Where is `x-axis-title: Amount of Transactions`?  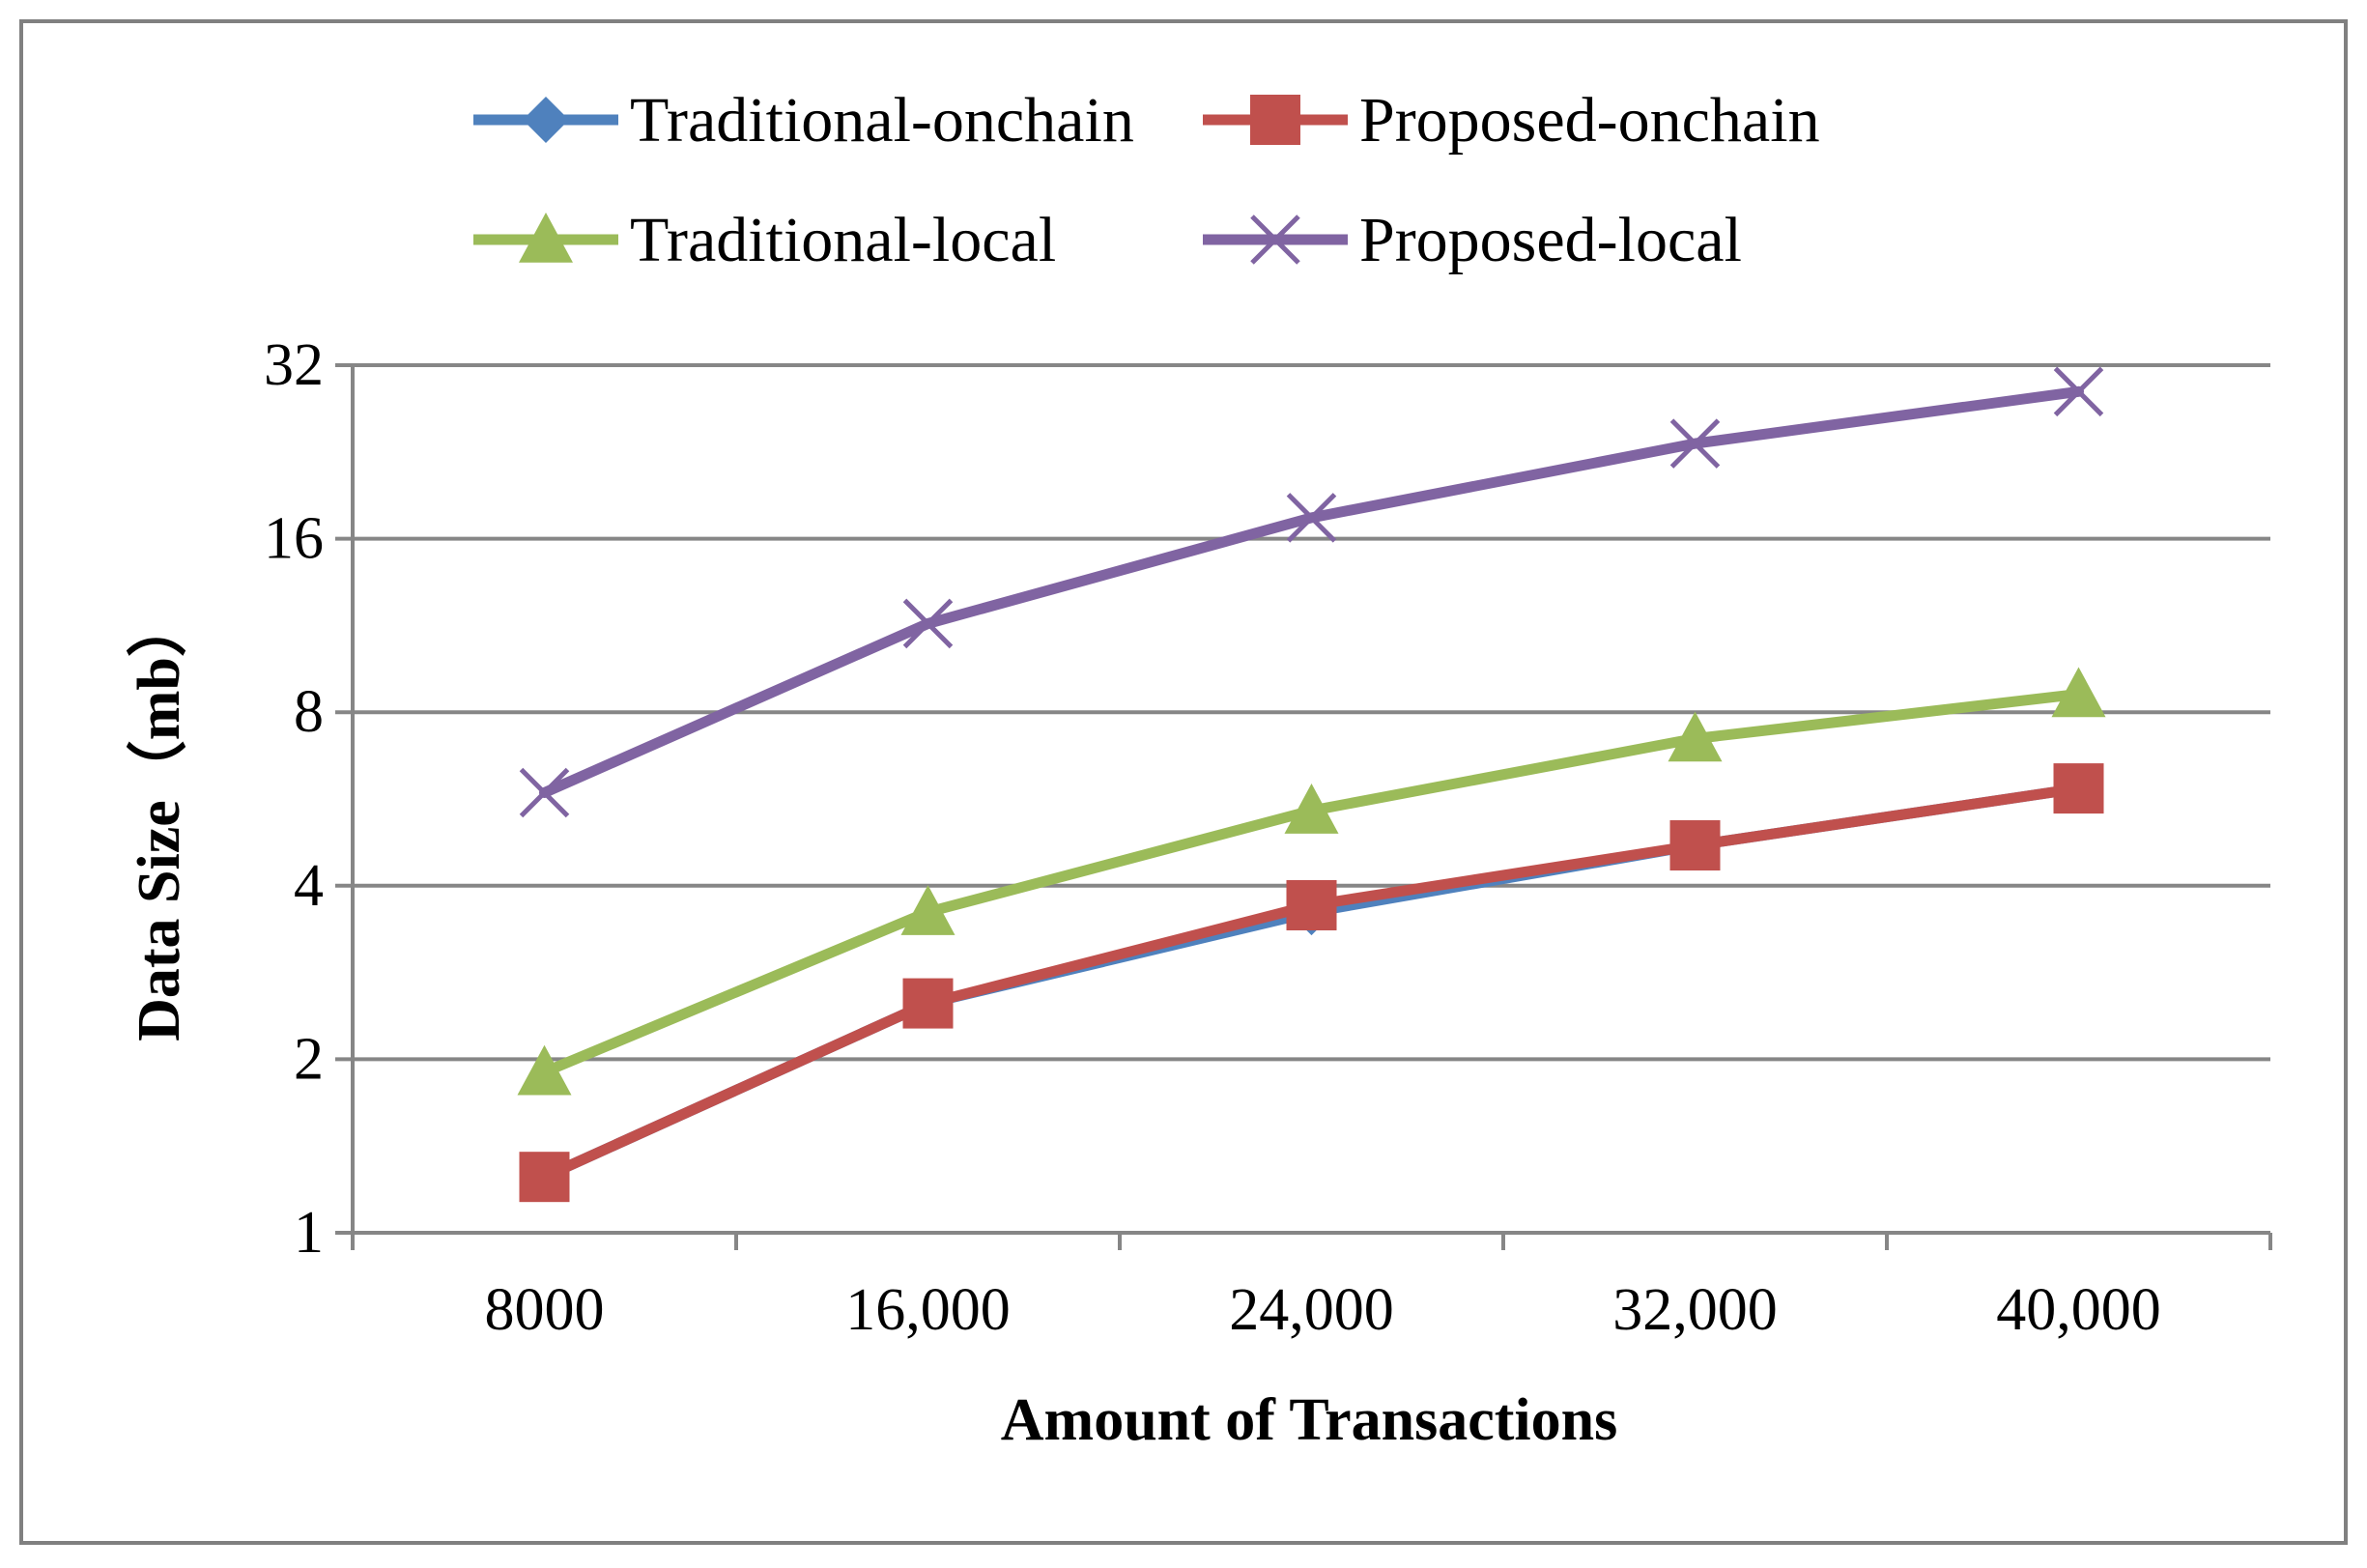
x-axis-title: Amount of Transactions is located at coordinates (1309, 1420).